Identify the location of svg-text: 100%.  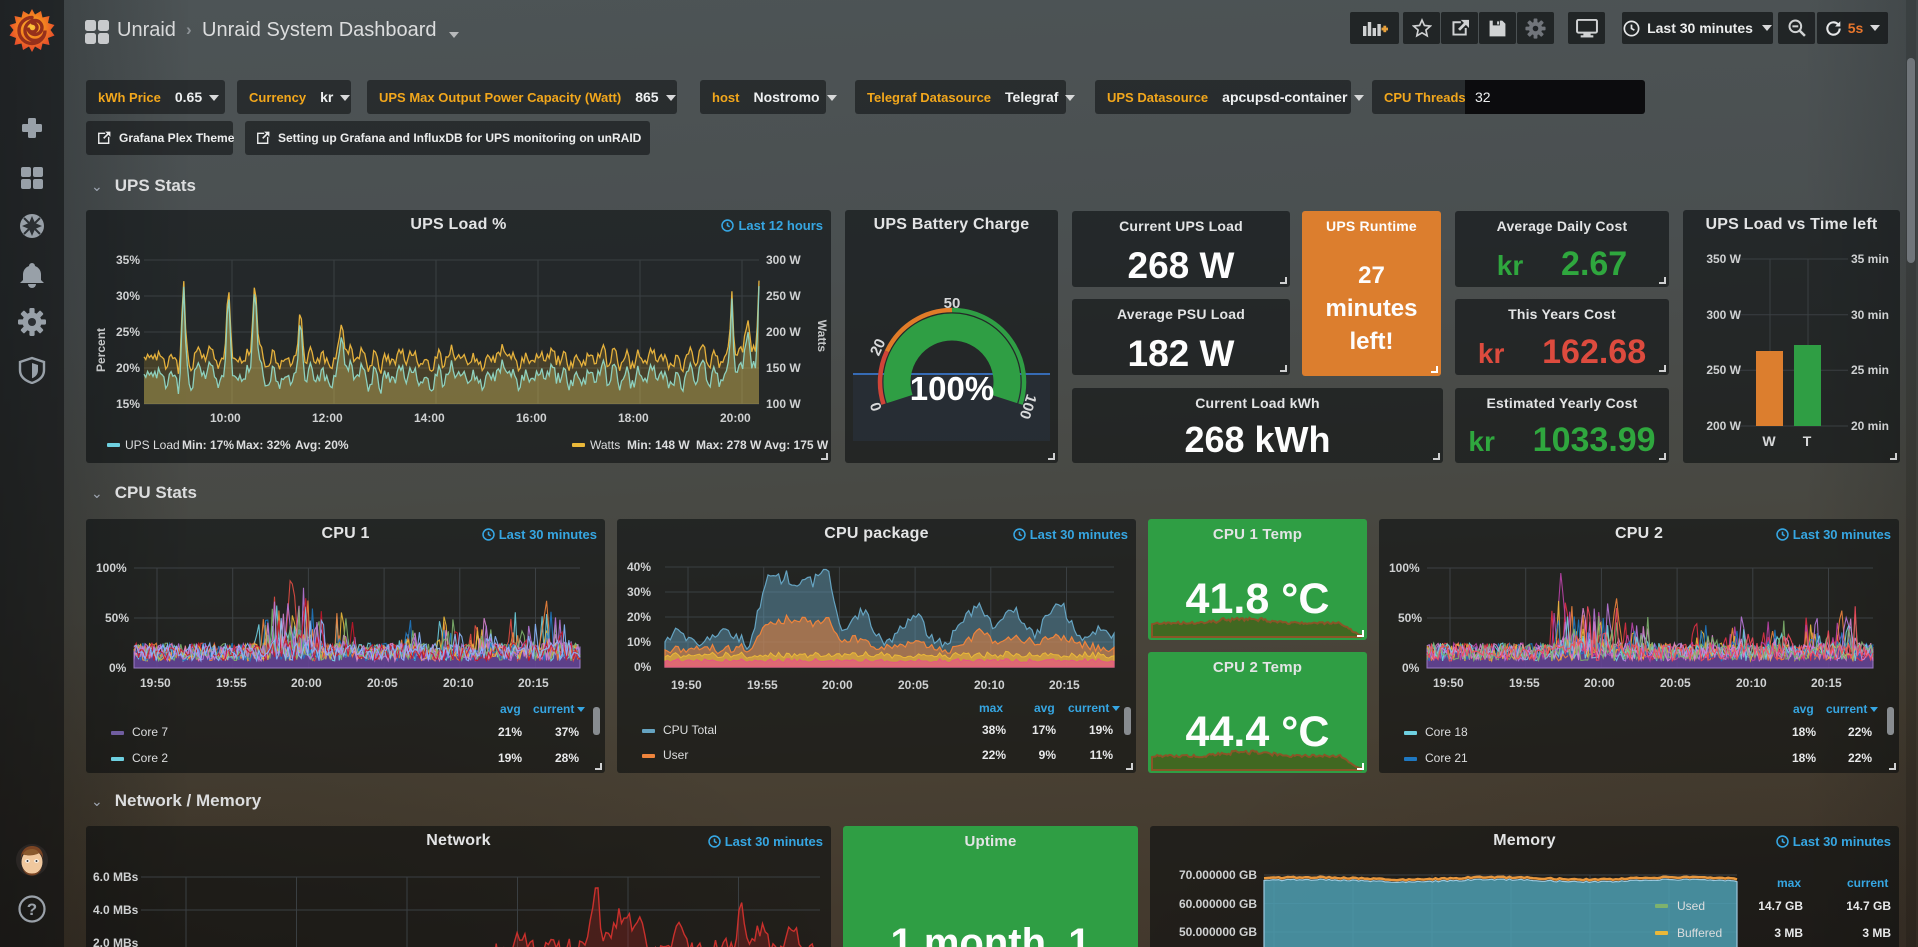
(952, 388).